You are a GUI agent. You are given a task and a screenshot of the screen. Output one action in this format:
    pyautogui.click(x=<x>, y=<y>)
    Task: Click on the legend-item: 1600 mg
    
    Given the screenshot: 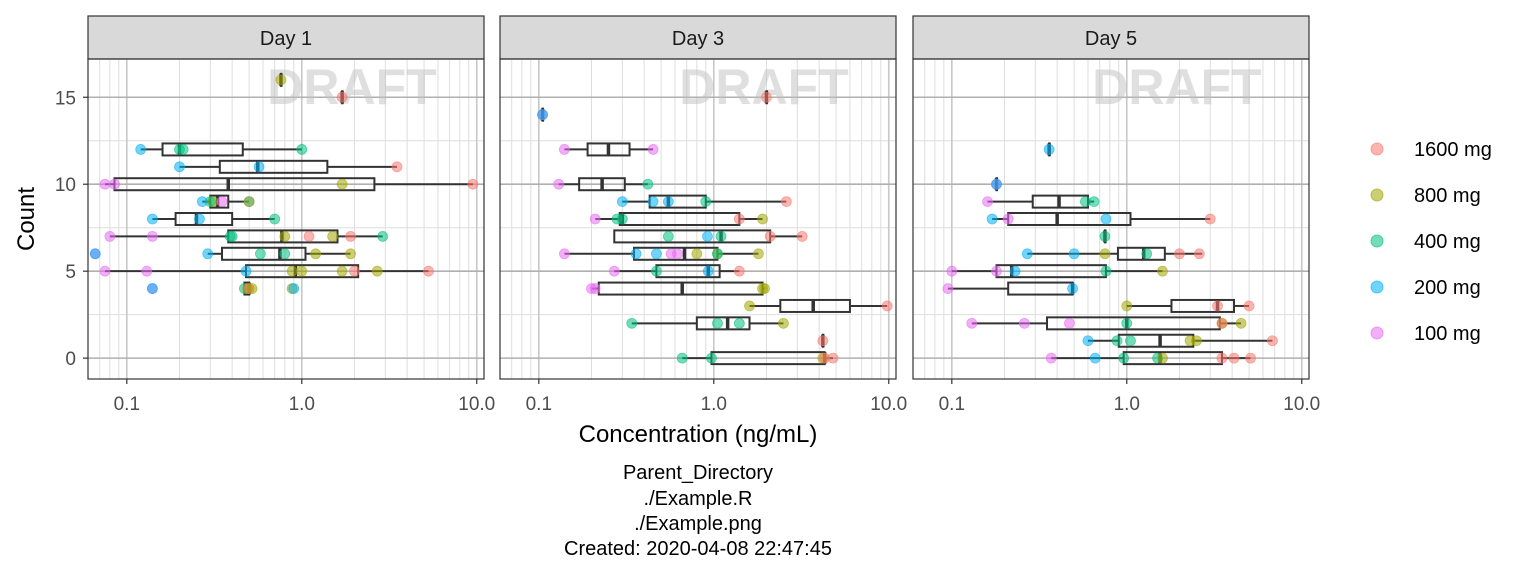 What is the action you would take?
    pyautogui.click(x=1431, y=150)
    